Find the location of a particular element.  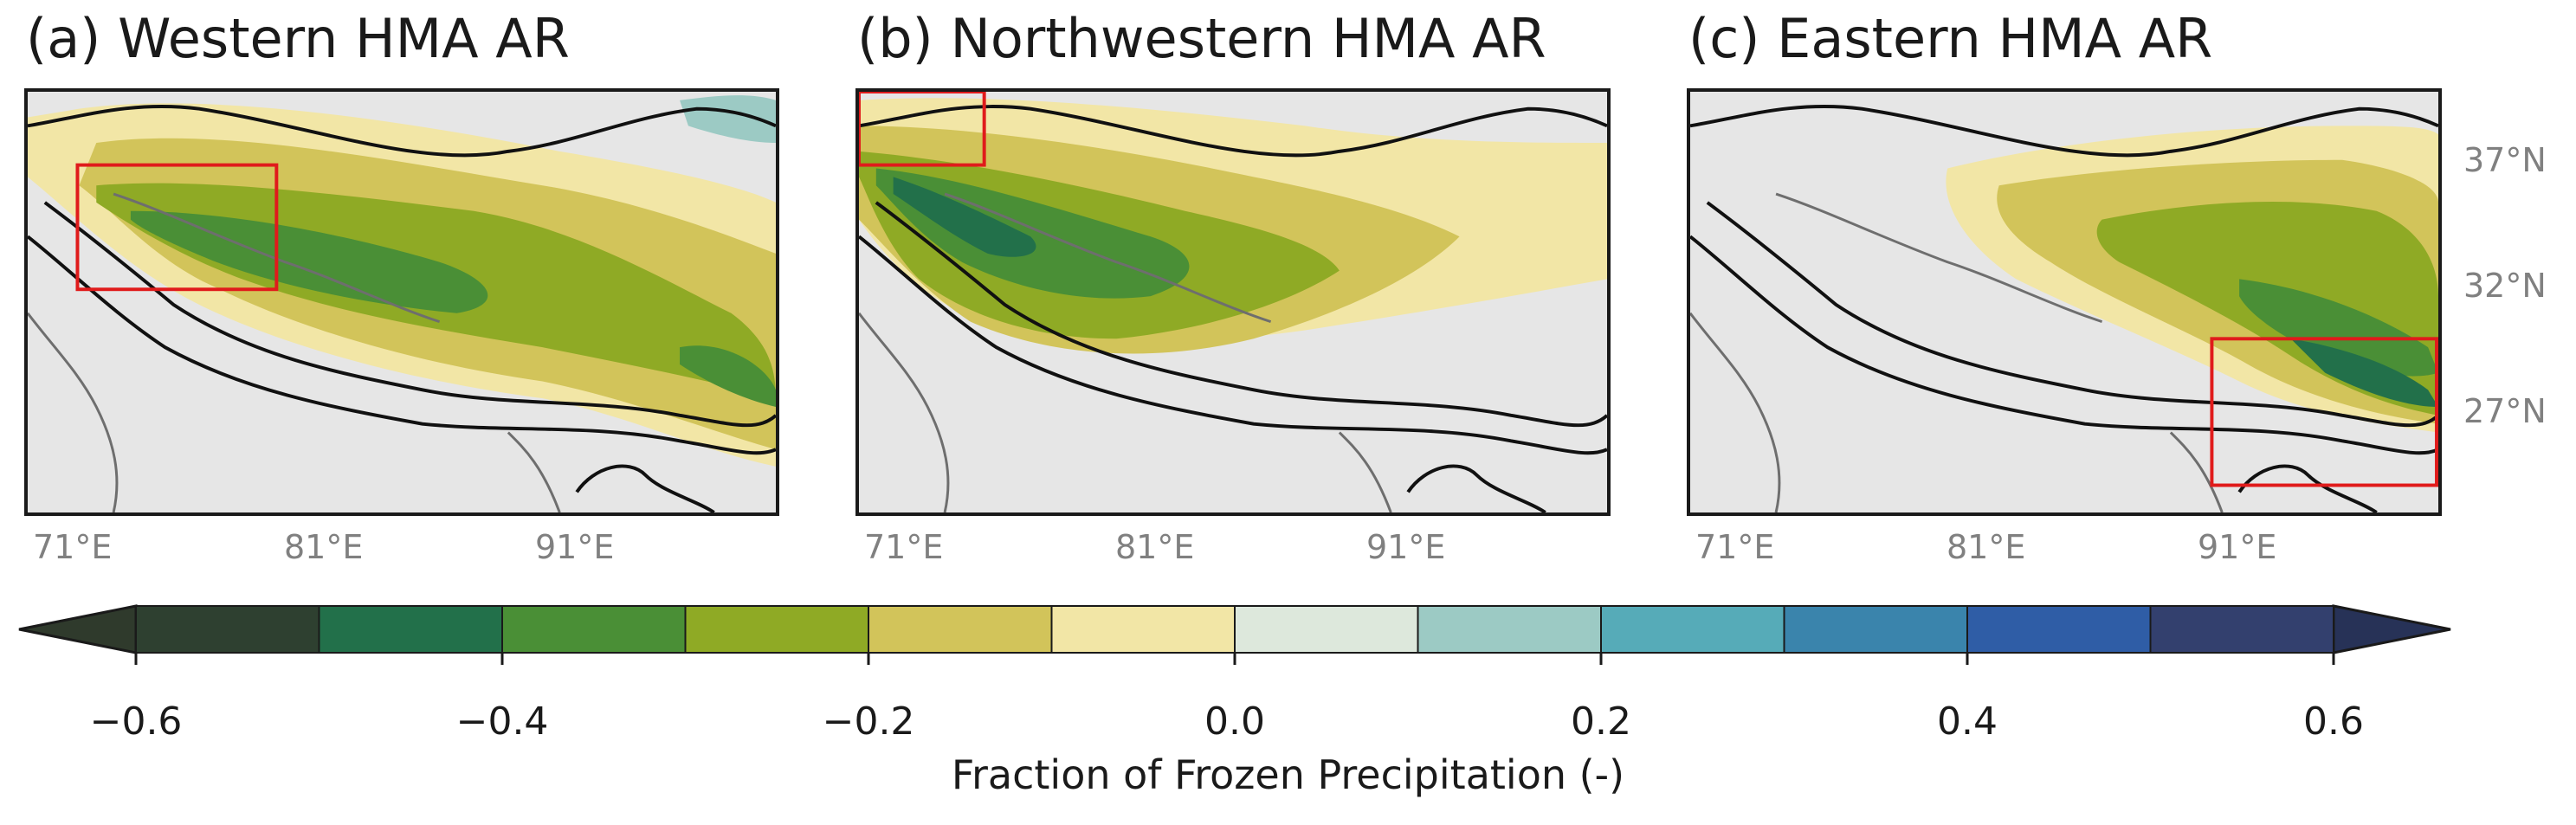

lon-tick-b-1: 71°E is located at coordinates (904, 547).